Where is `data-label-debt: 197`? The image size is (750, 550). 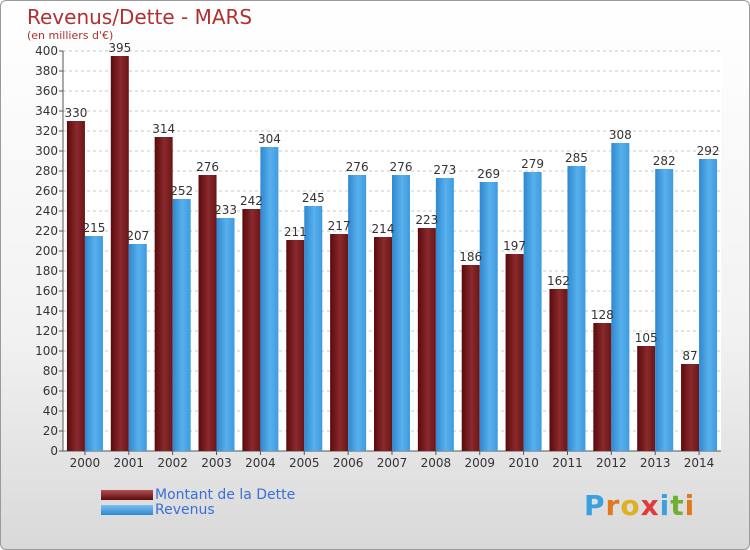 data-label-debt: 197 is located at coordinates (514, 246).